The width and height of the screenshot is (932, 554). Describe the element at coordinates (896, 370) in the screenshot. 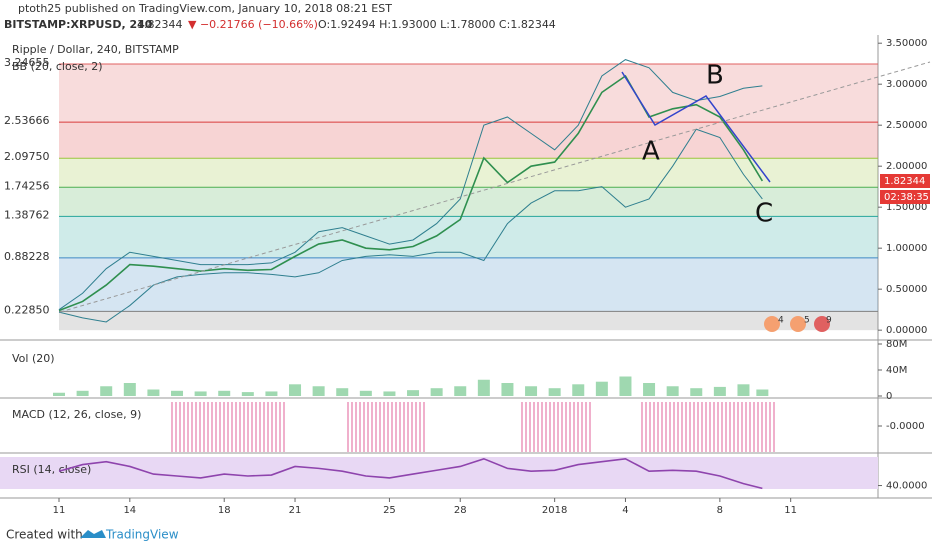

I see `y-tick-label: 40M` at that location.